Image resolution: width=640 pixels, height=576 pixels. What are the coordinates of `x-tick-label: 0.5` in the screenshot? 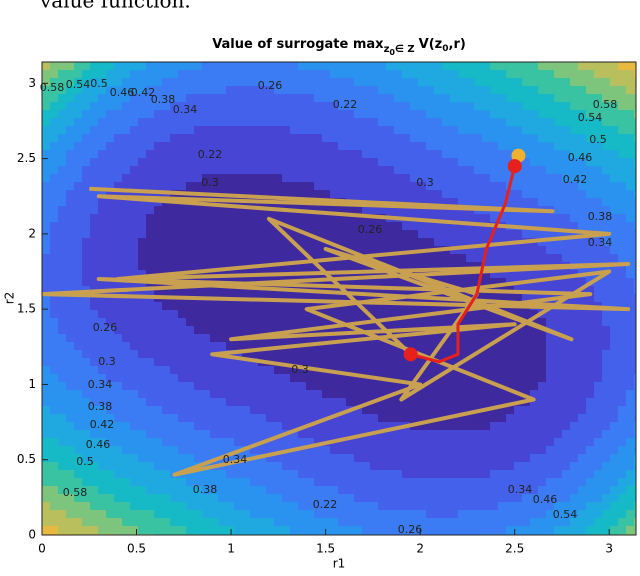 It's located at (136, 549).